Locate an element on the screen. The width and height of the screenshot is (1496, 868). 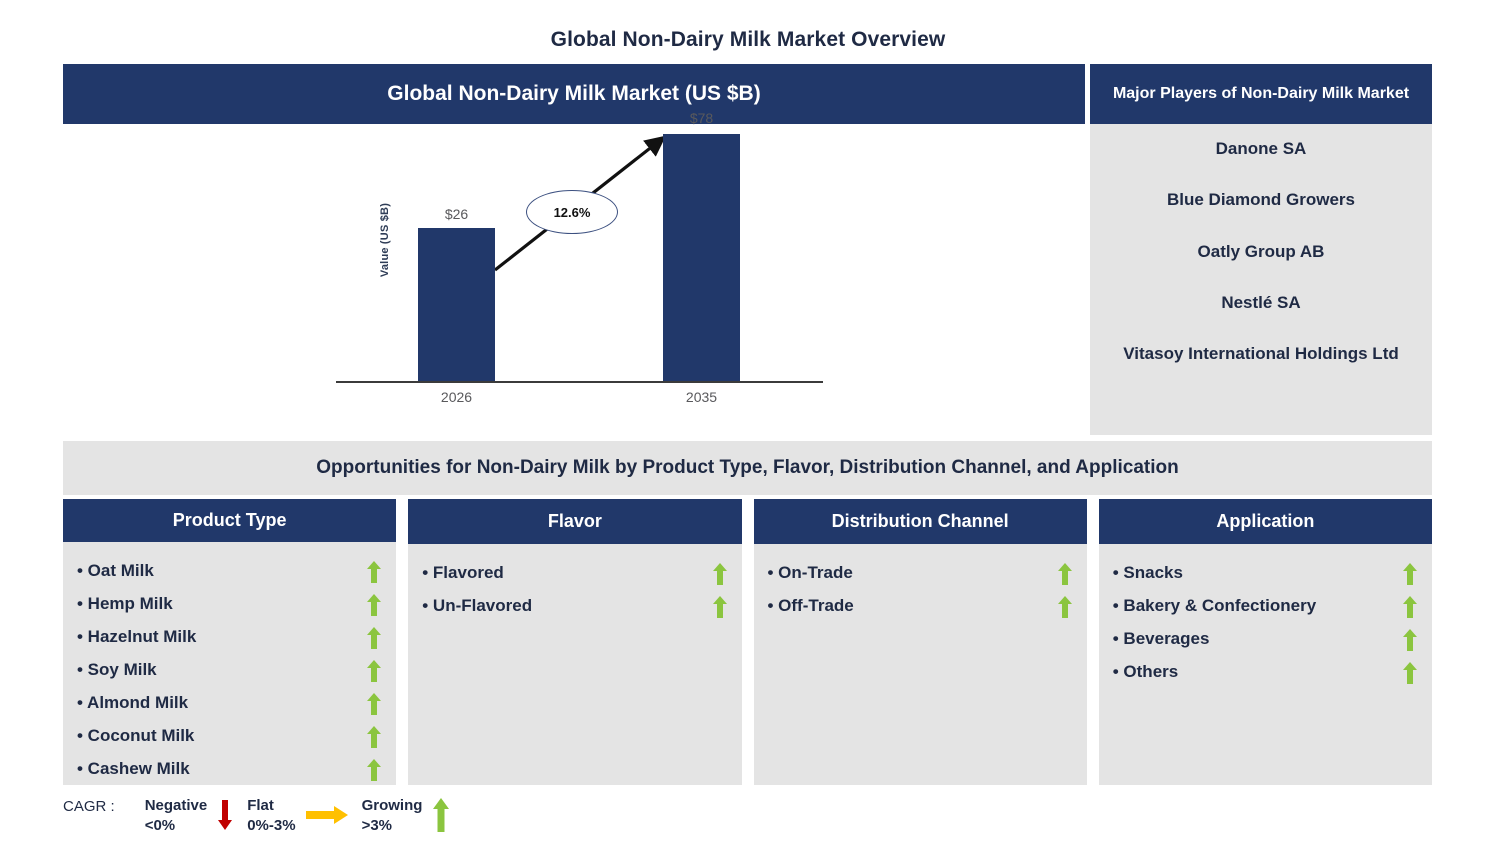
list-item: • Hazelnut Milk is located at coordinates (229, 636).